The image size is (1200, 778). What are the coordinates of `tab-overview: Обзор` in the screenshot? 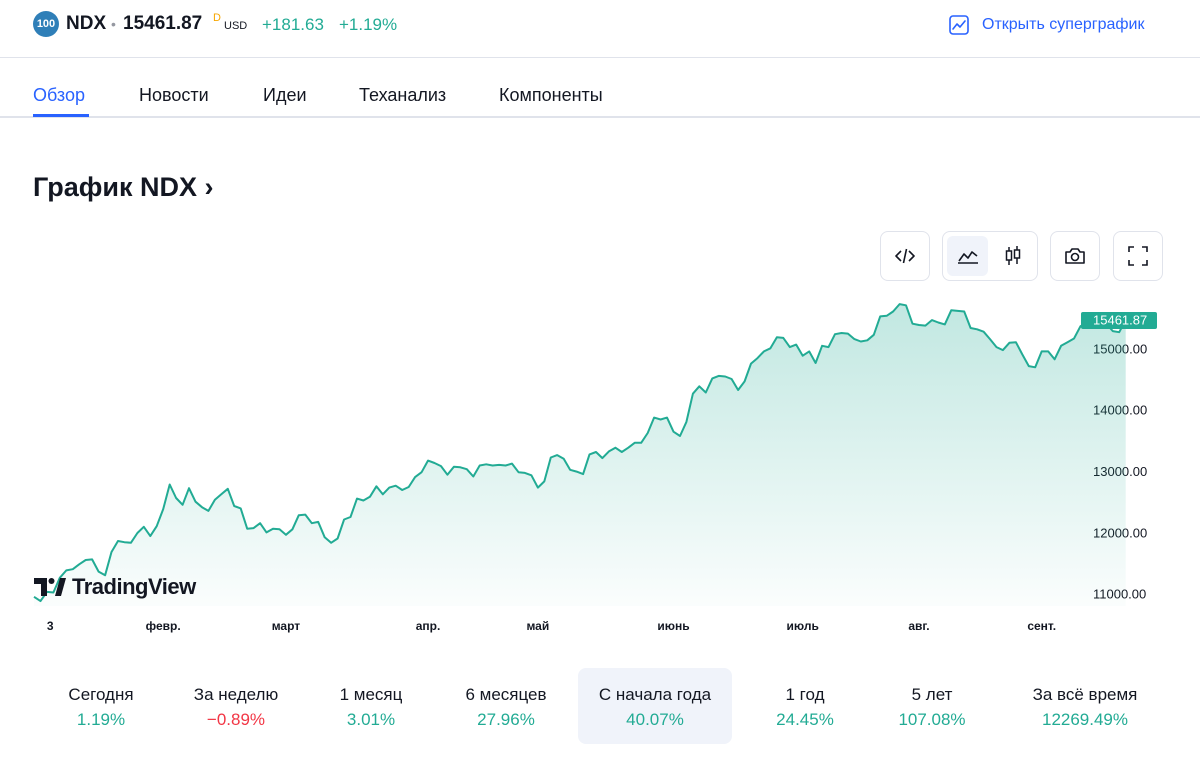 It's located at (59, 95).